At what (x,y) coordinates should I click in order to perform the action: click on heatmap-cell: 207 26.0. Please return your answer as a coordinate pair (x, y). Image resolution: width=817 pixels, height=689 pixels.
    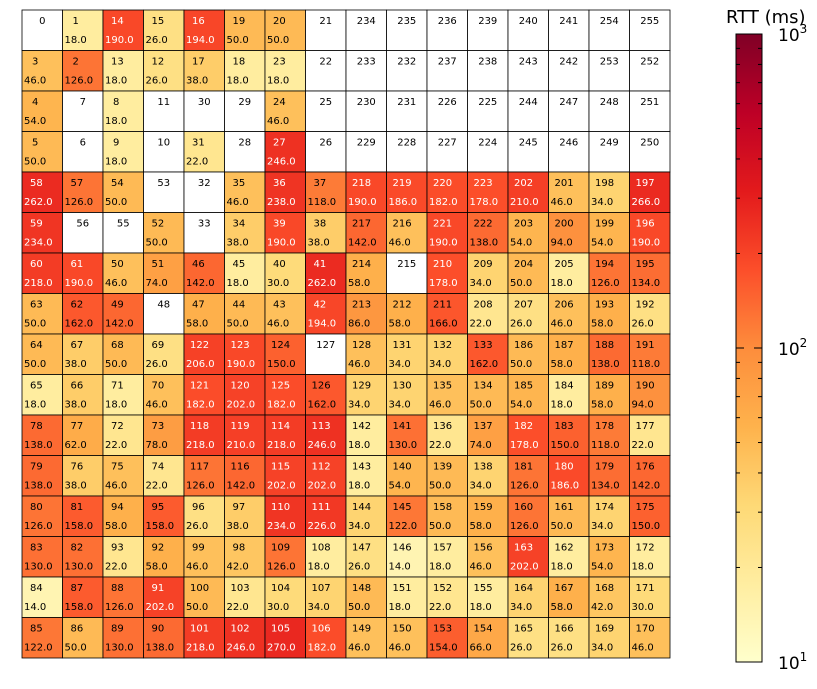
    Looking at the image, I should click on (528, 314).